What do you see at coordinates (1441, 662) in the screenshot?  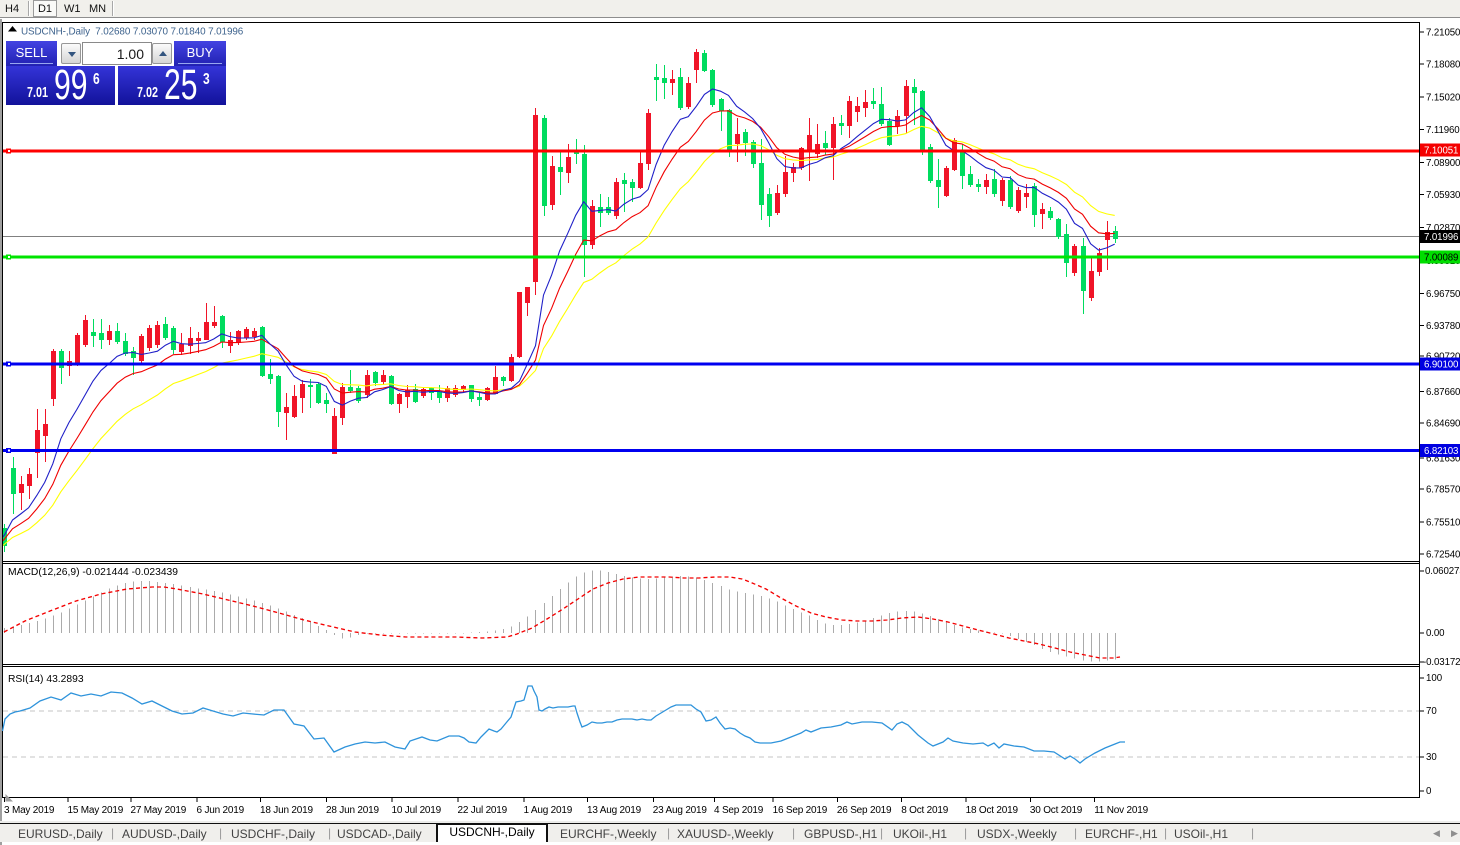 I see `svg-text: -0.03172` at bounding box center [1441, 662].